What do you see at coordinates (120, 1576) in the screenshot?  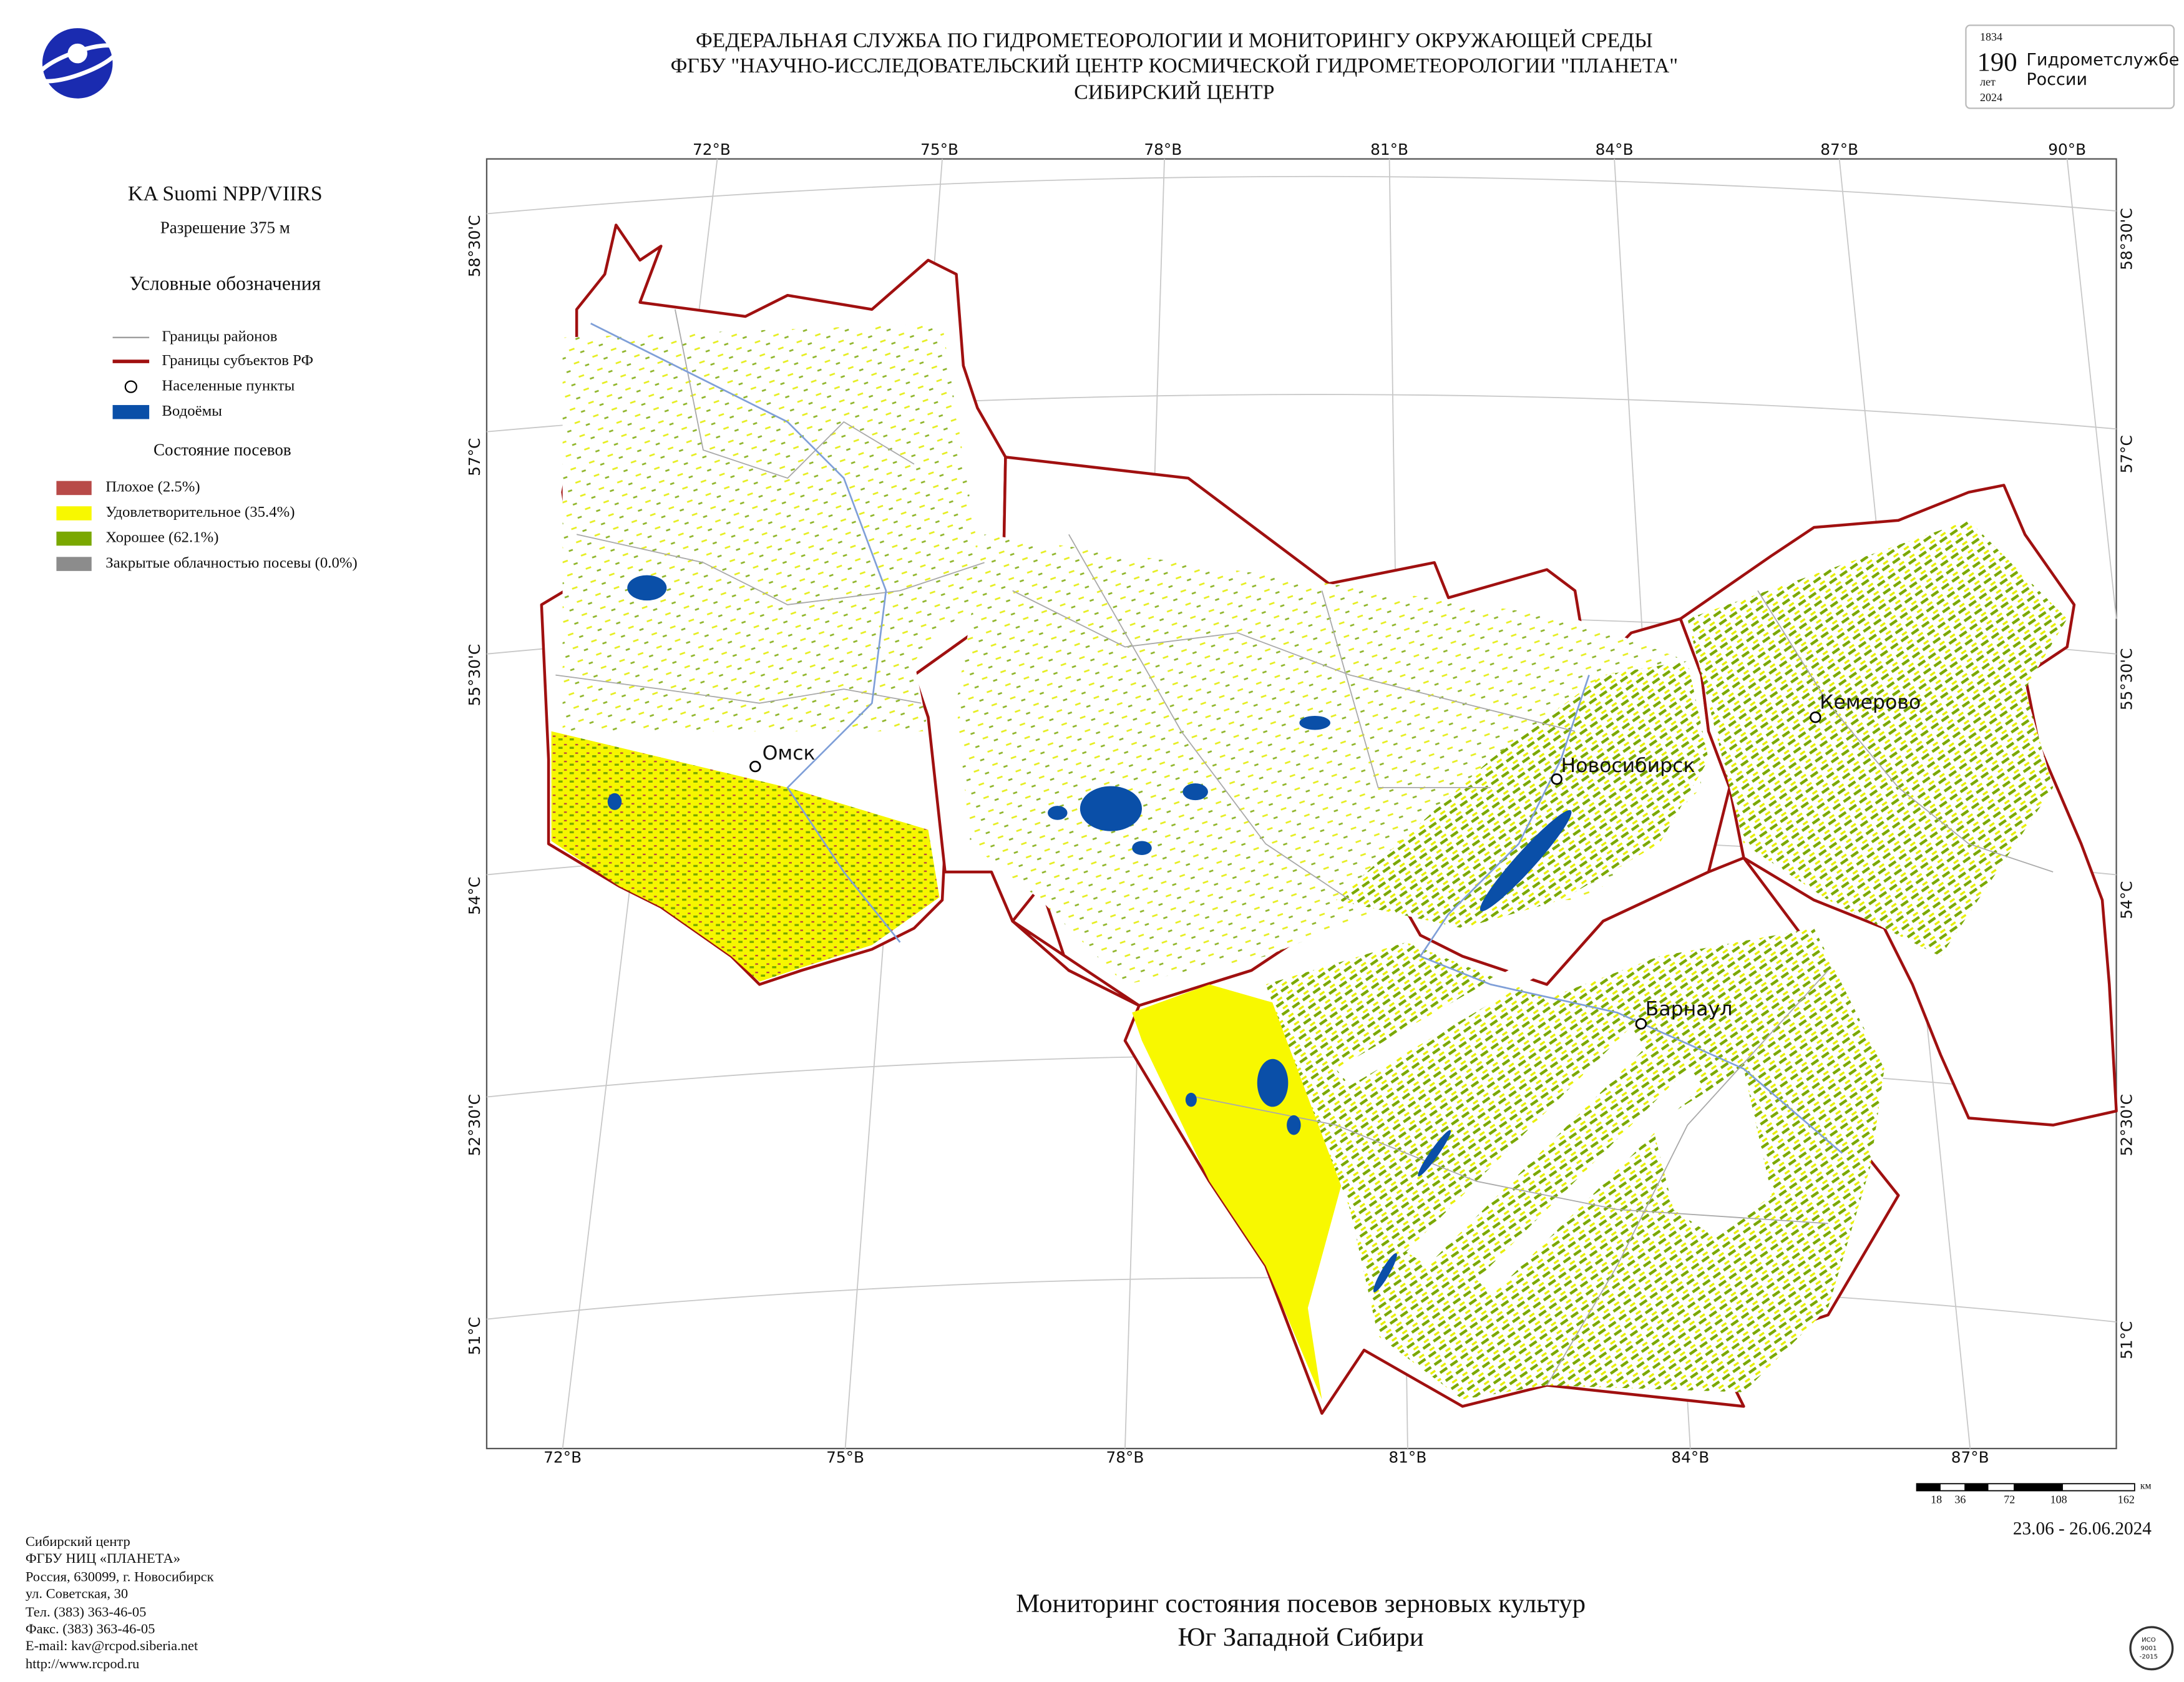 I see `footer-line: Россия, 630099, г. Новосибирск` at bounding box center [120, 1576].